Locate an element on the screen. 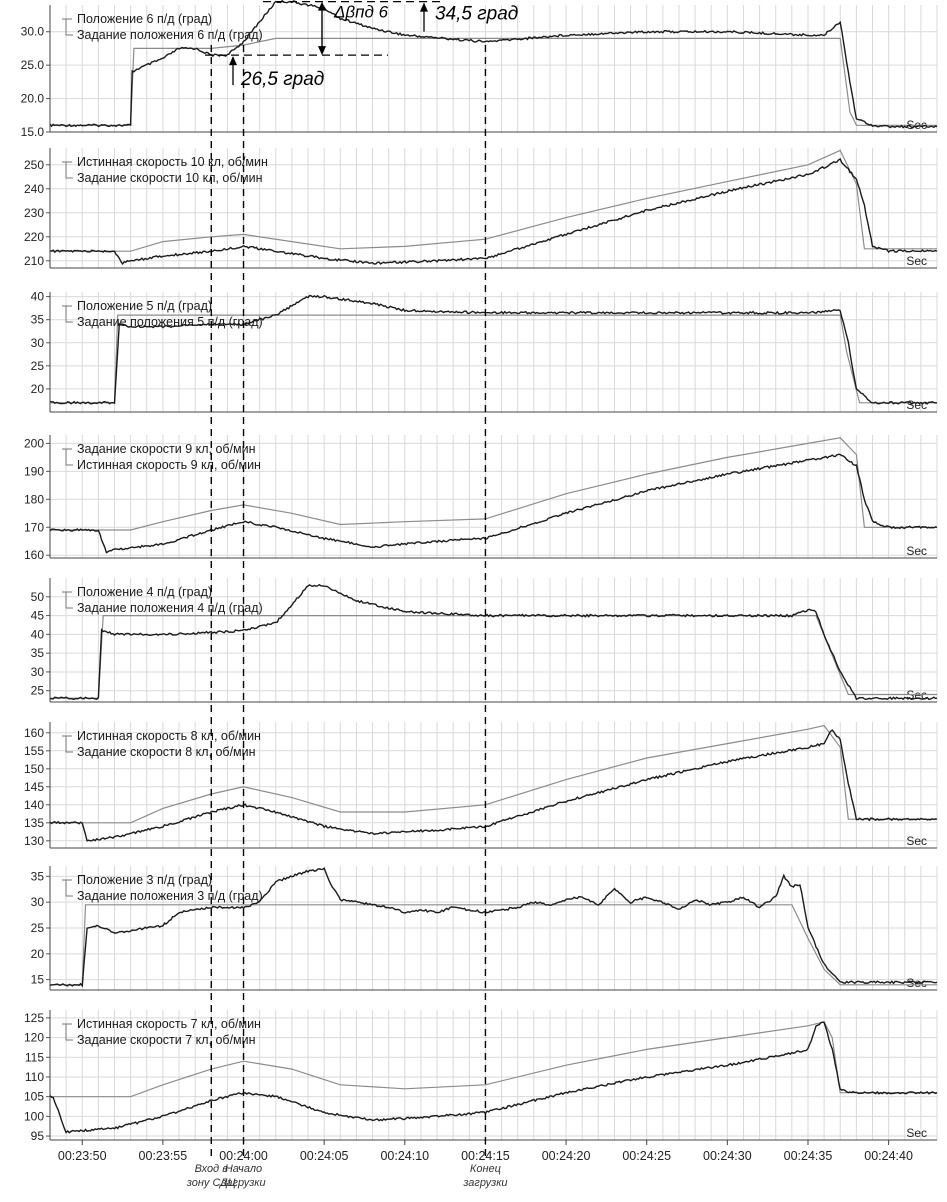  x-tick-label: 00:24:25 is located at coordinates (646, 1156).